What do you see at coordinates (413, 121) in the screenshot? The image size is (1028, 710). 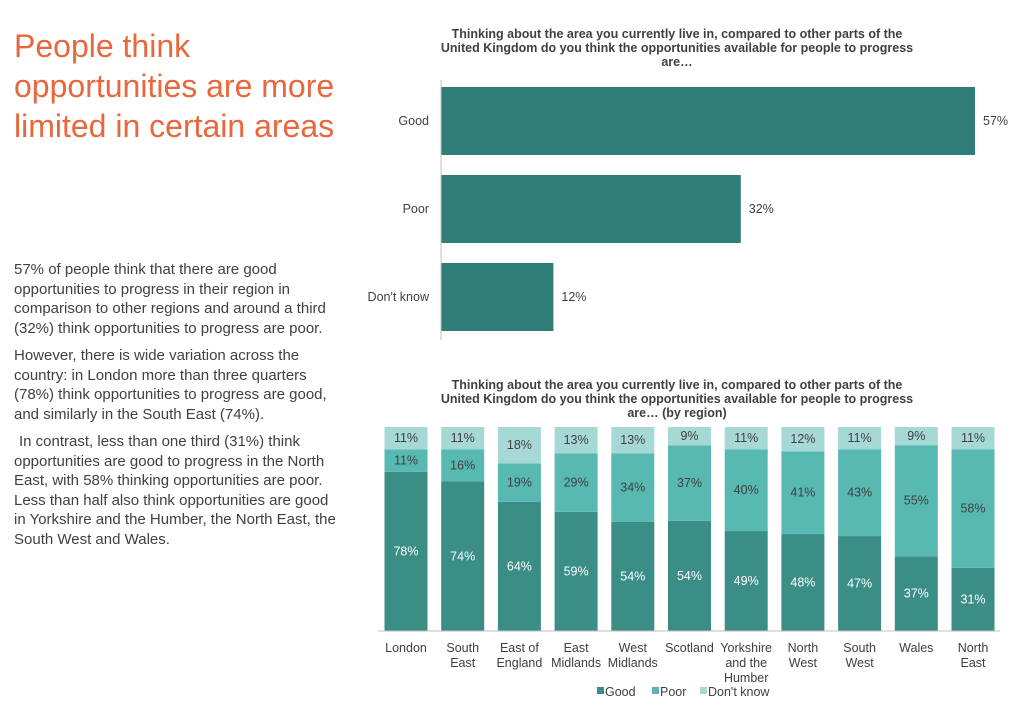 I see `category-label: Good` at bounding box center [413, 121].